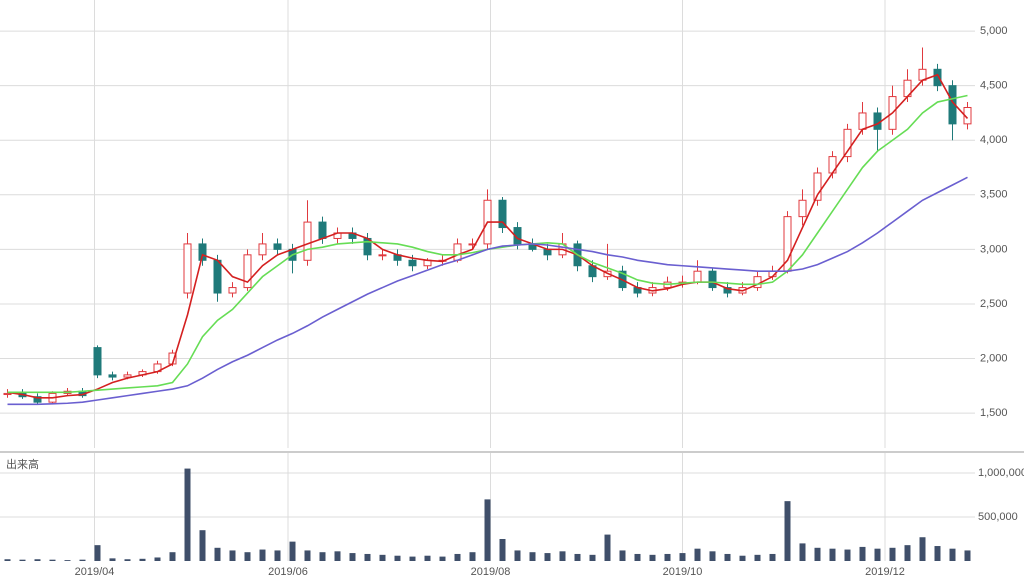 This screenshot has height=587, width=1024. Describe the element at coordinates (491, 572) in the screenshot. I see `x-tick-label: 2019/08` at that location.